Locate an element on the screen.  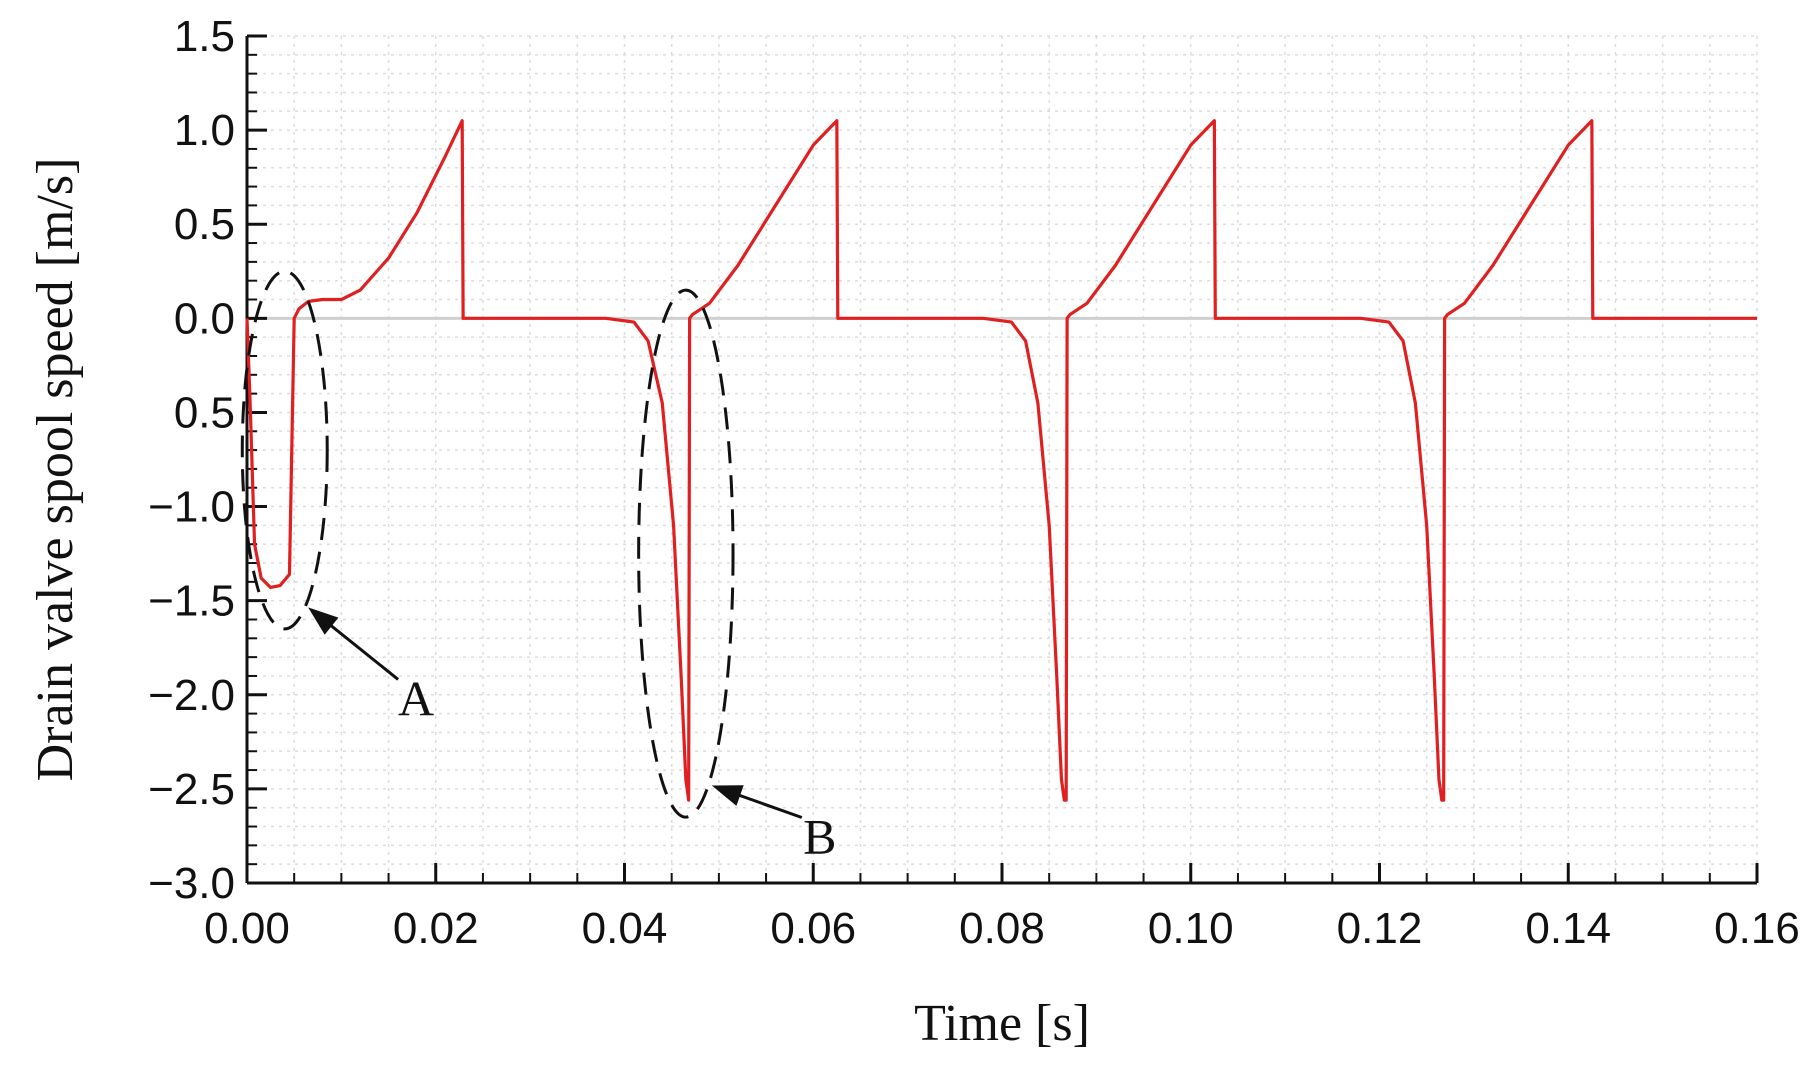
annotation-arrowhead-b is located at coordinates (727, 795).